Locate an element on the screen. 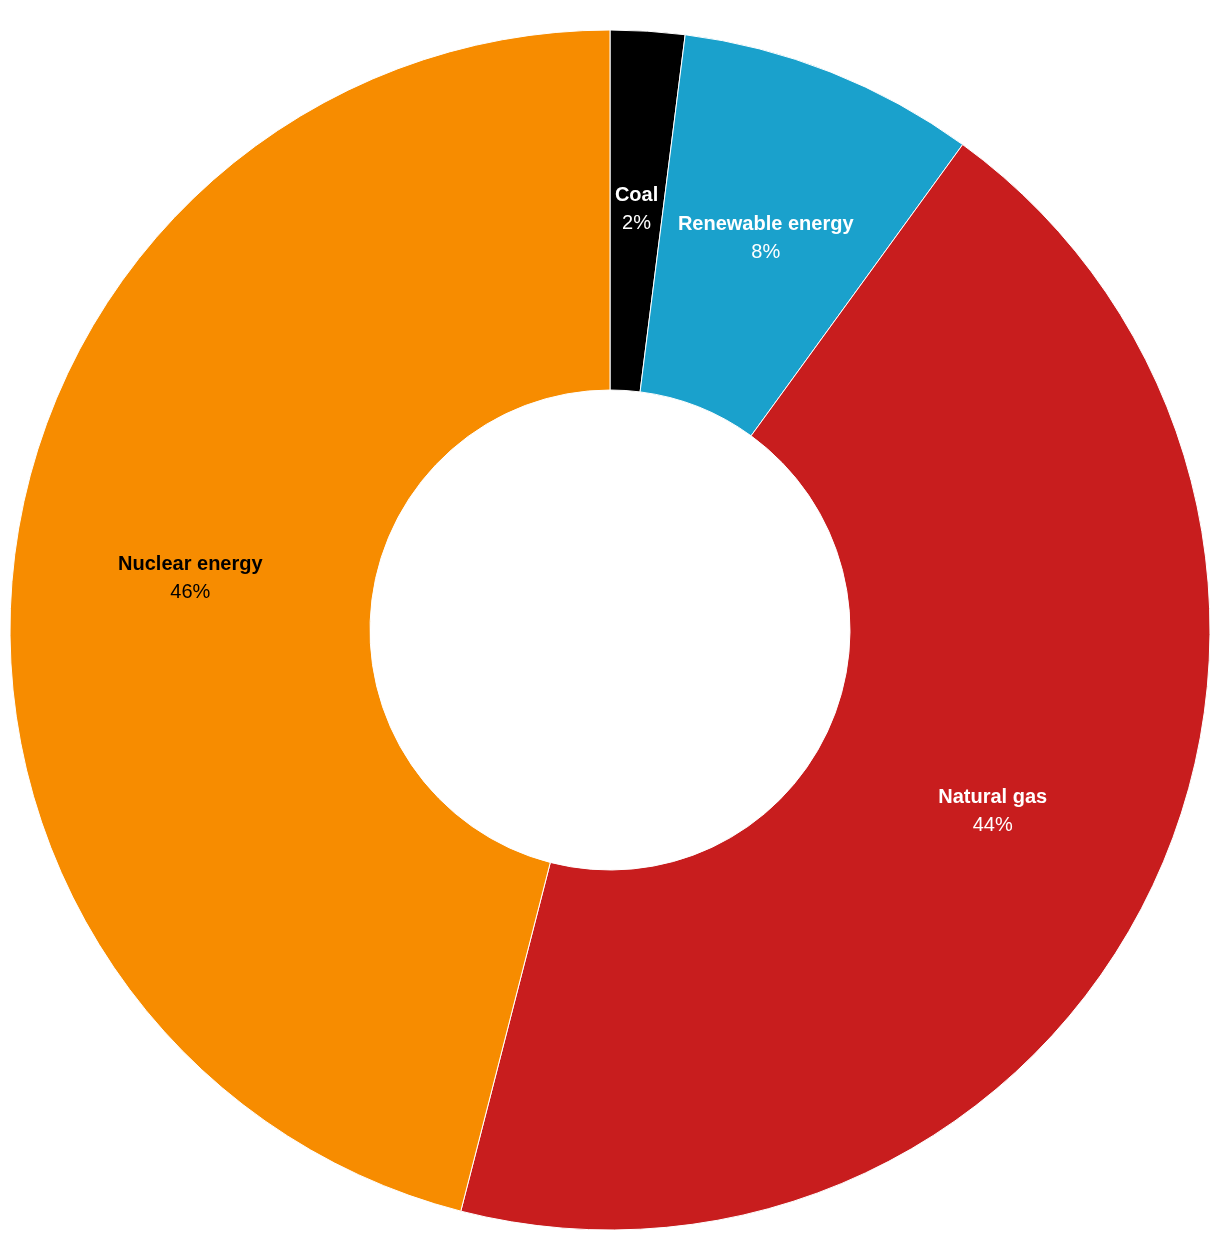  slice-label: Nuclear energy is located at coordinates (191, 562).